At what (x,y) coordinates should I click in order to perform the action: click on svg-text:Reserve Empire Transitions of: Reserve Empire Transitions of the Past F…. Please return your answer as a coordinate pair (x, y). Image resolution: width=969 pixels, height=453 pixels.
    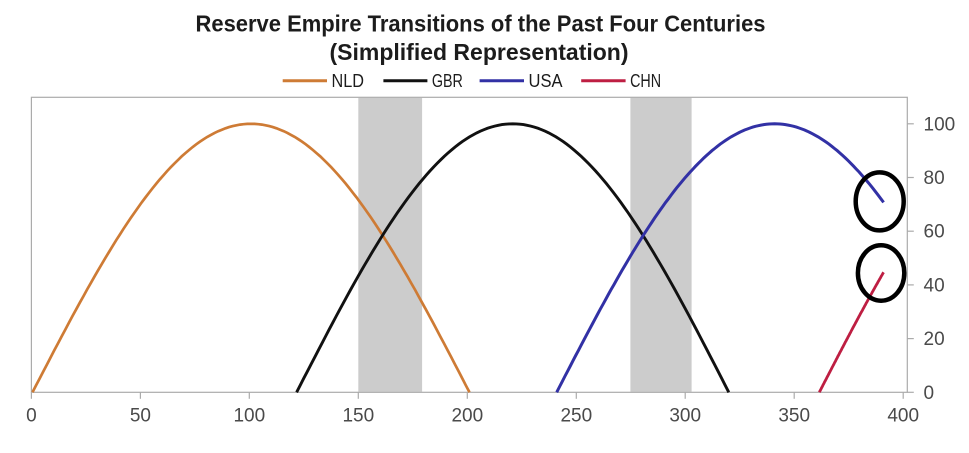
    Looking at the image, I should click on (481, 24).